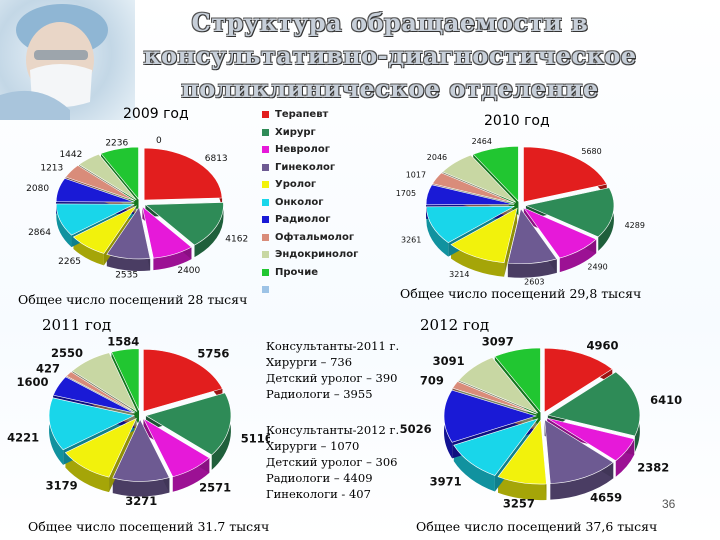 The width and height of the screenshot is (720, 540). I want to click on legend-item: Невролог, so click(310, 150).